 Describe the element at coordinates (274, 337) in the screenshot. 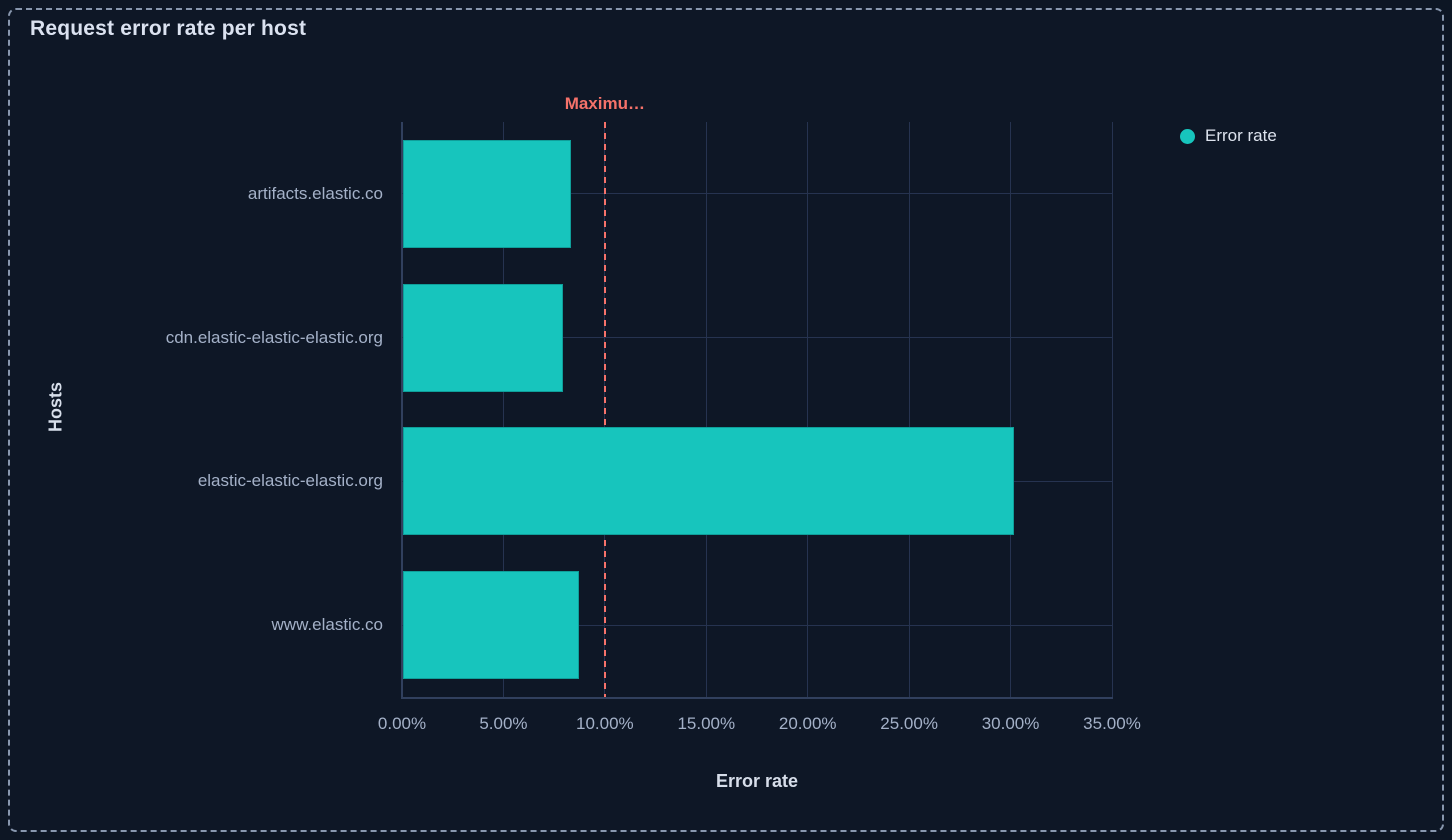

I see `y-axis-label: cdn.elastic-elastic-elastic.org` at that location.